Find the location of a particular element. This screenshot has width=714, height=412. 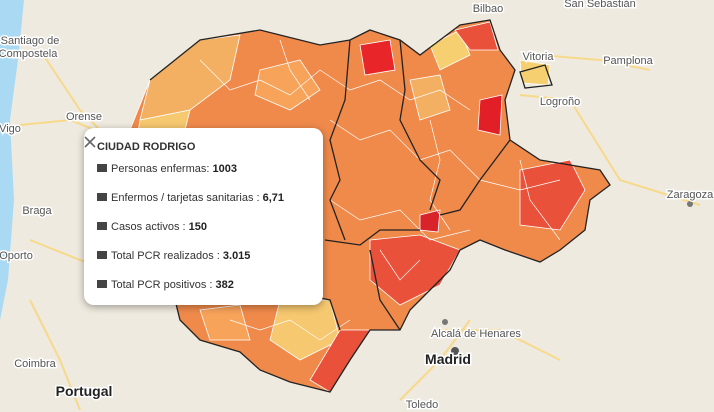

row-value: 1003 is located at coordinates (224, 169).